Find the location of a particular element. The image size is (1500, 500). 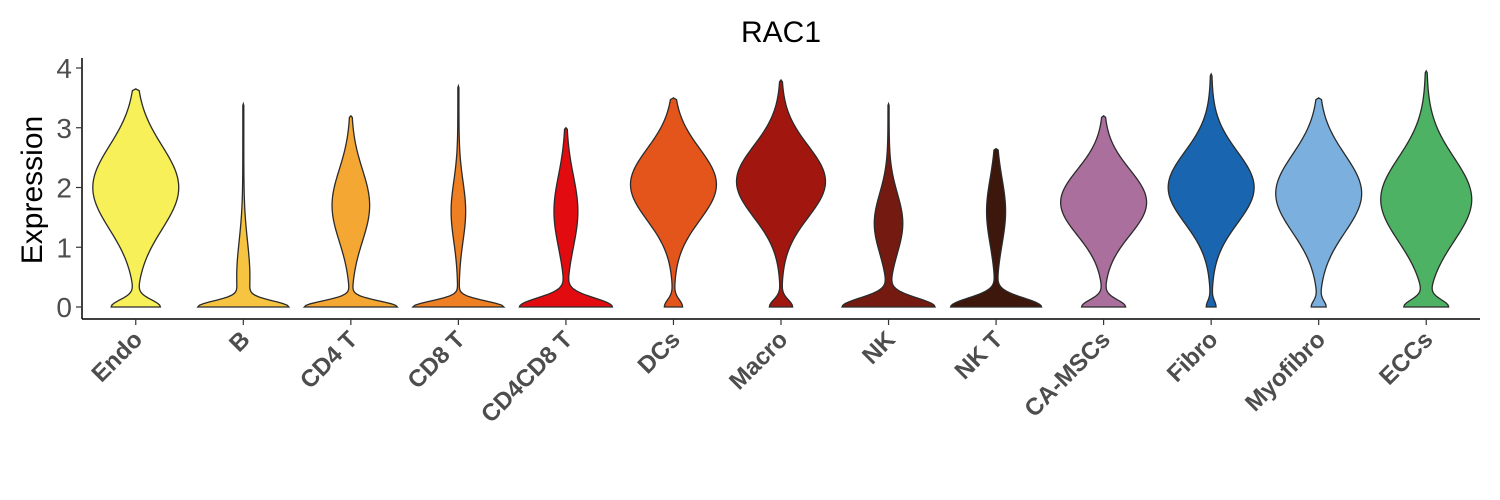

x-tick-label-cd8-t: CD8 T is located at coordinates (437, 360).